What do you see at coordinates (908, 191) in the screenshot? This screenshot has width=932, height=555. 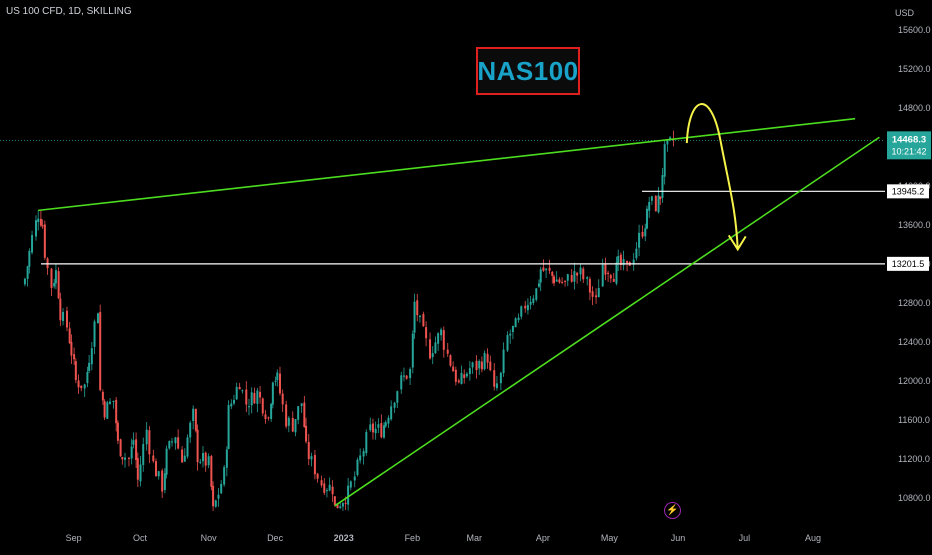 I see `level-price-label: 13945.2` at bounding box center [908, 191].